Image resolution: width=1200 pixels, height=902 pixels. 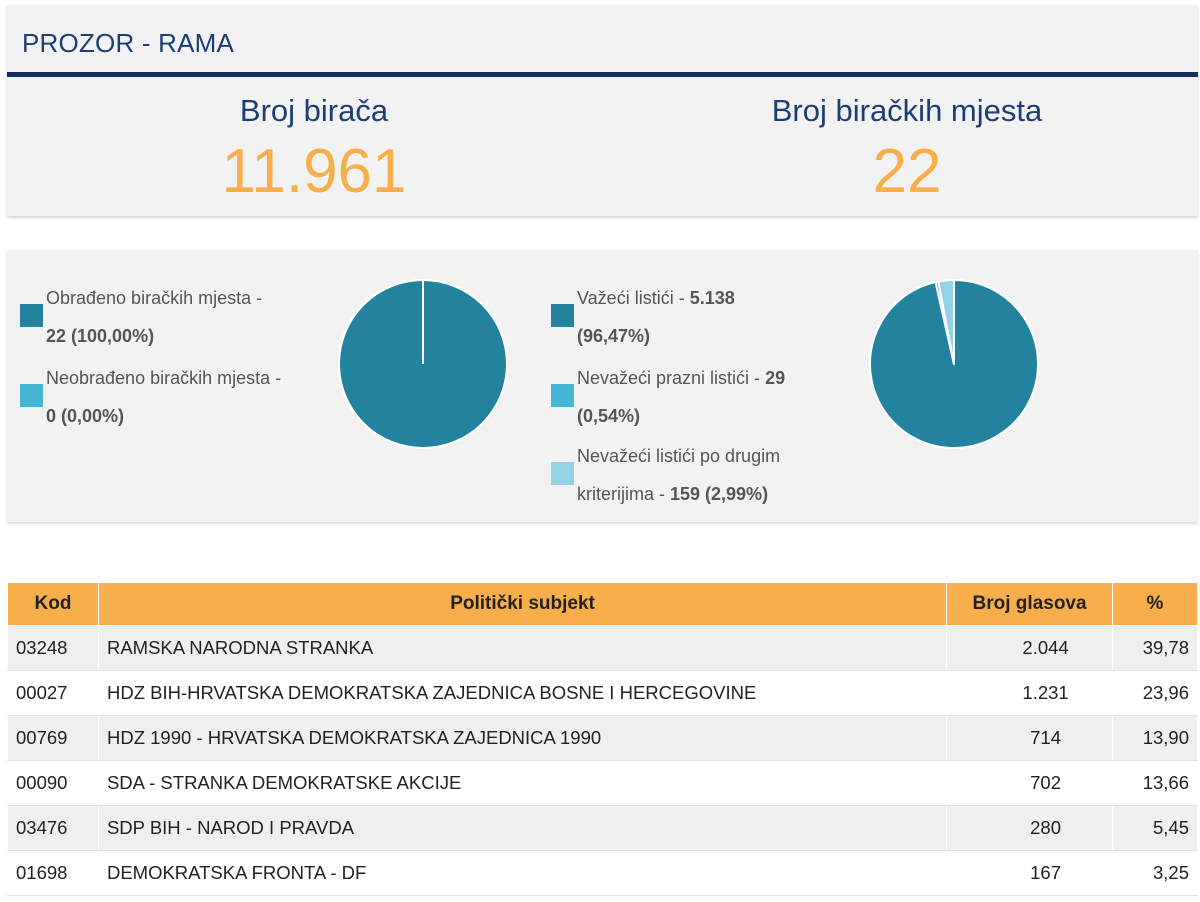 What do you see at coordinates (522, 873) in the screenshot?
I see `cell-party: DEMOKRATSKA FRONTA - DF` at bounding box center [522, 873].